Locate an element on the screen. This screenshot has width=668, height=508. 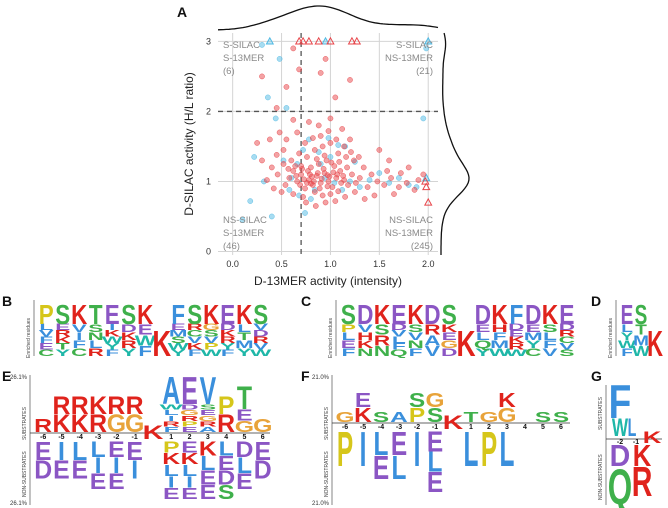
logo-position-label: -1 is located at coordinates (435, 427).